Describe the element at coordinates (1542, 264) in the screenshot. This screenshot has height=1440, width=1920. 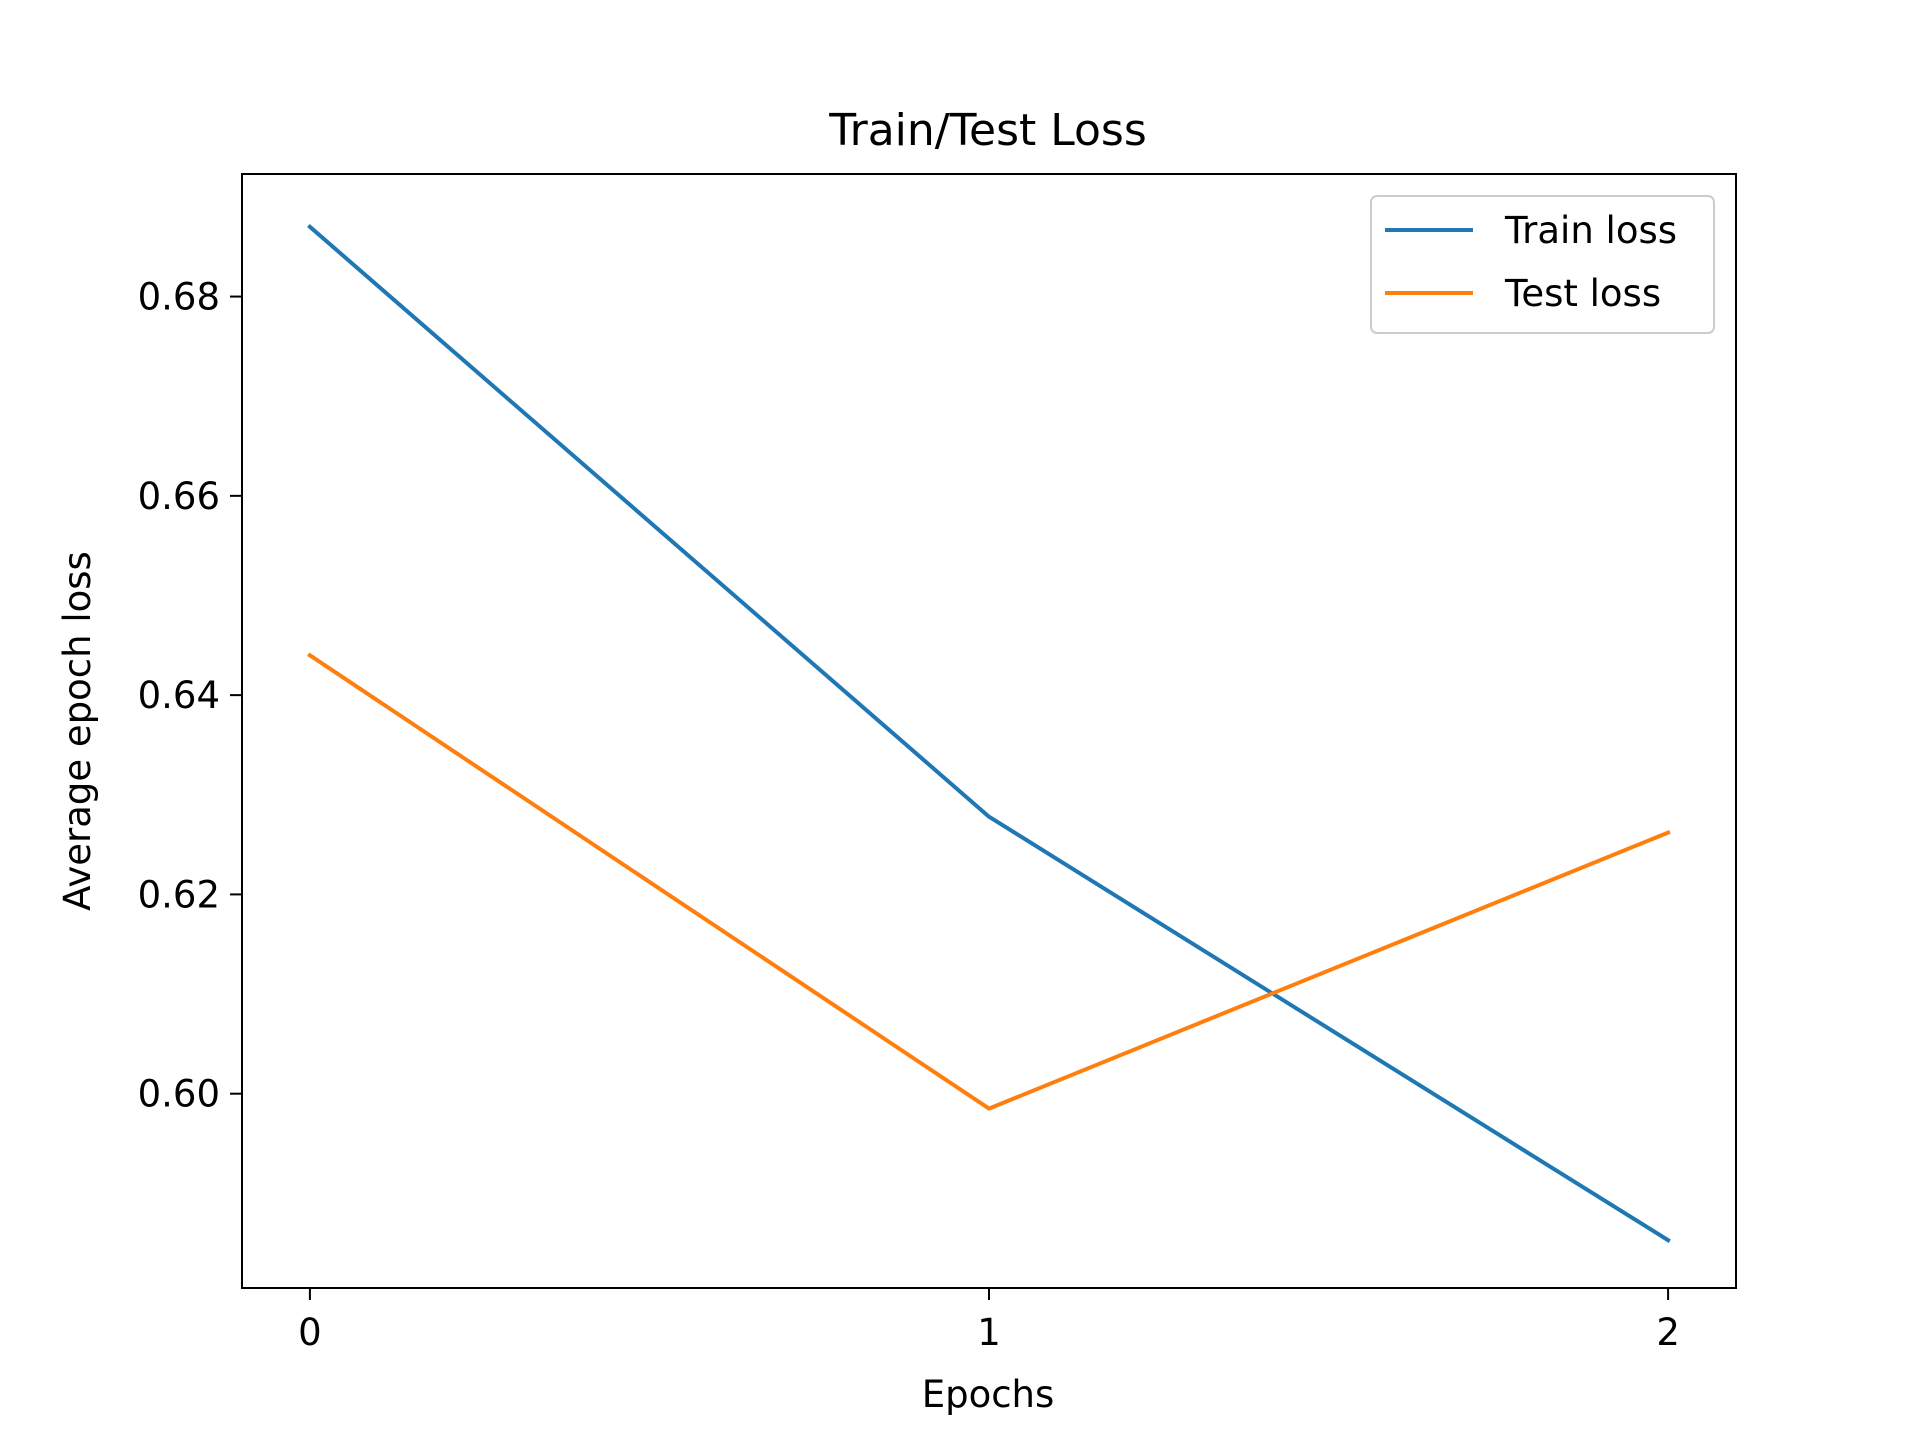
I see `legend: Train loss Test loss` at that location.